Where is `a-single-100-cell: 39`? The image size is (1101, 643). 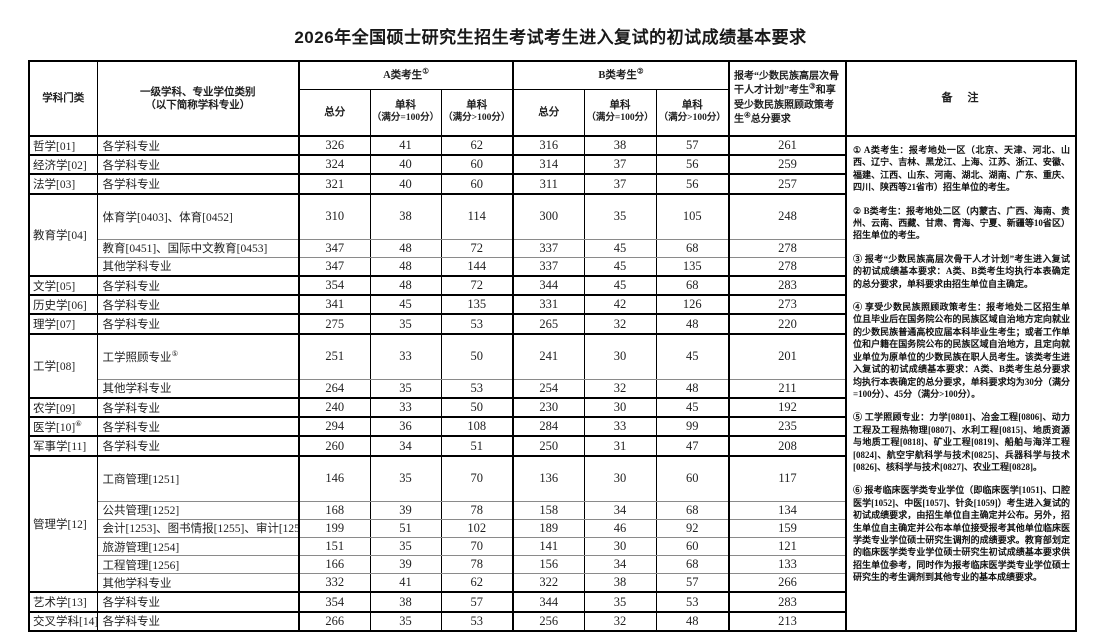 a-single-100-cell: 39 is located at coordinates (405, 565).